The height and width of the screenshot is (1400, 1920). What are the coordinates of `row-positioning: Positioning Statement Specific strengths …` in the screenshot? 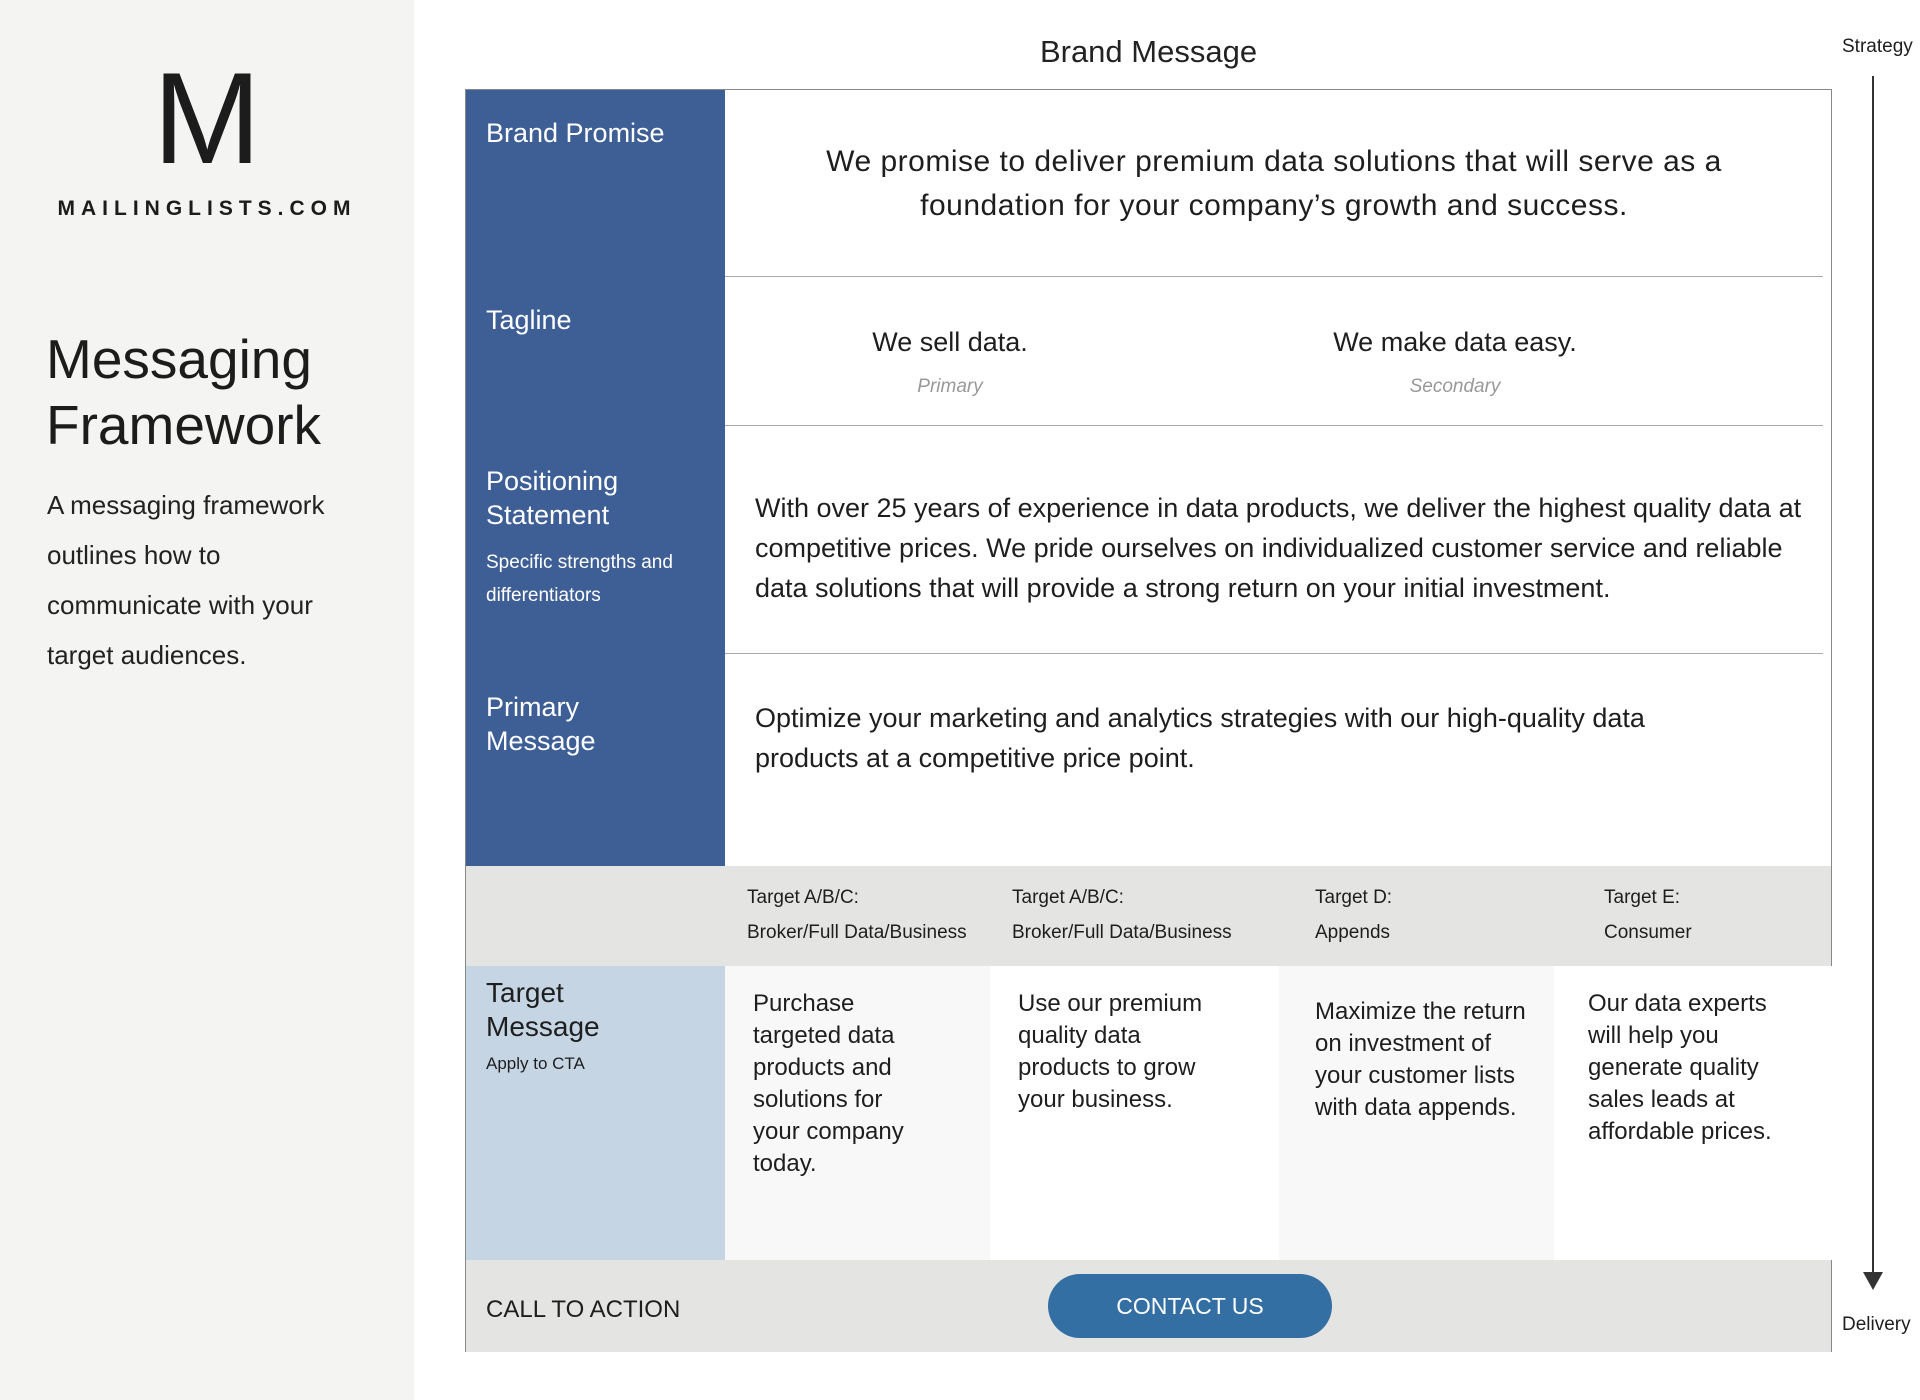 It's located at (1148, 540).